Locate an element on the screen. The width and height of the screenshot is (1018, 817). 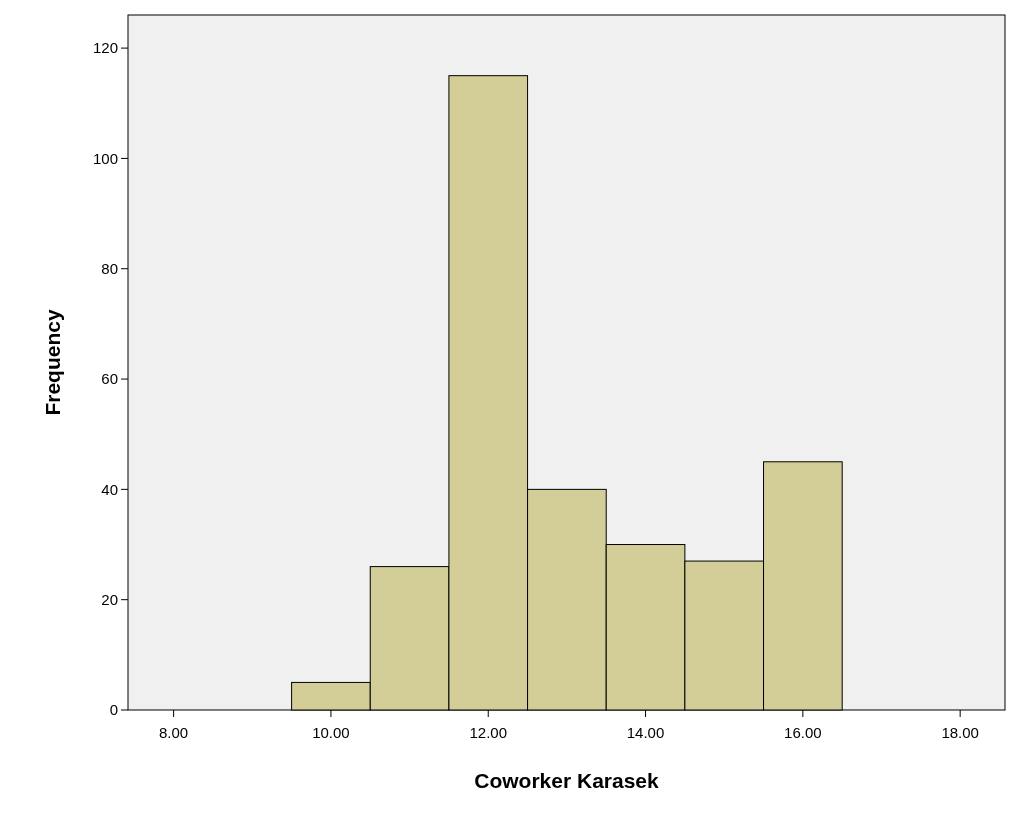
x-tick-label: 12.00 is located at coordinates (488, 732).